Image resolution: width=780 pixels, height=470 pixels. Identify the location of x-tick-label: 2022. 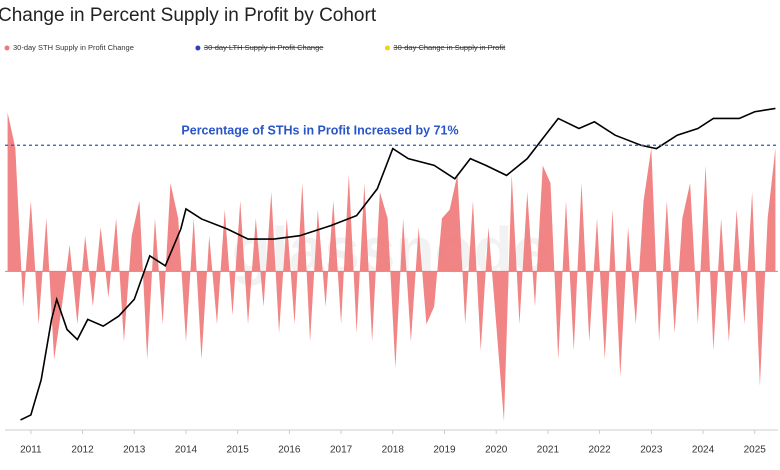
(599, 450).